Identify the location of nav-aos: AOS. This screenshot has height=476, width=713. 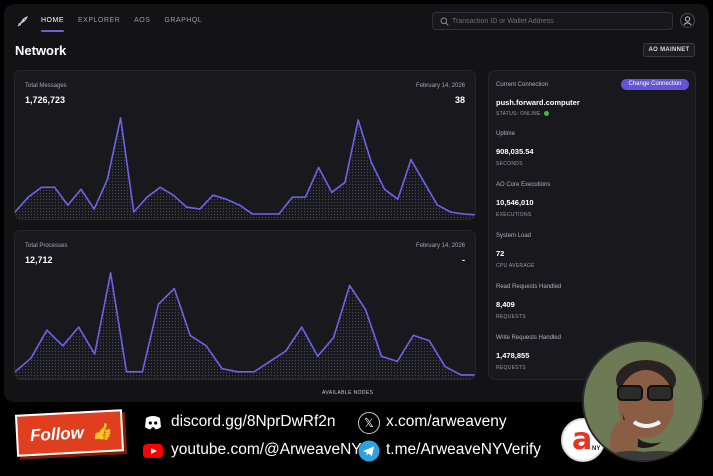
(142, 20).